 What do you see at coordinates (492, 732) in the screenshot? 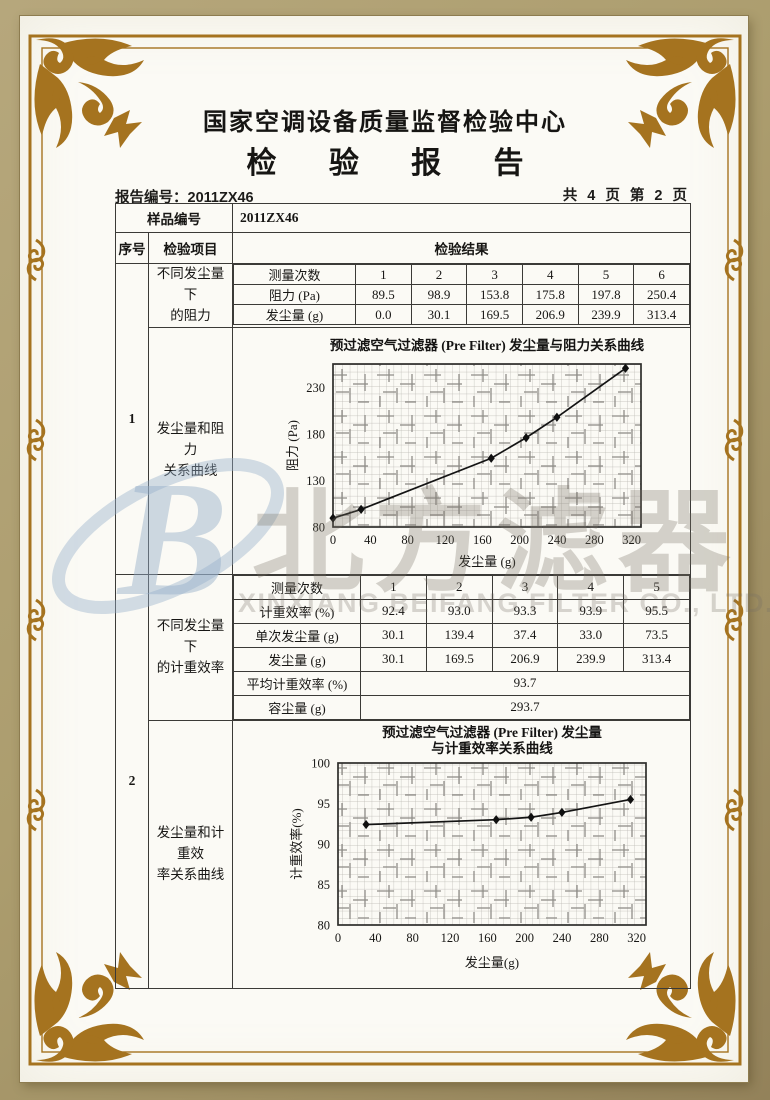
I see `svg-text: 预过滤空气过滤器 (Pre Filter) 发尘量` at bounding box center [492, 732].